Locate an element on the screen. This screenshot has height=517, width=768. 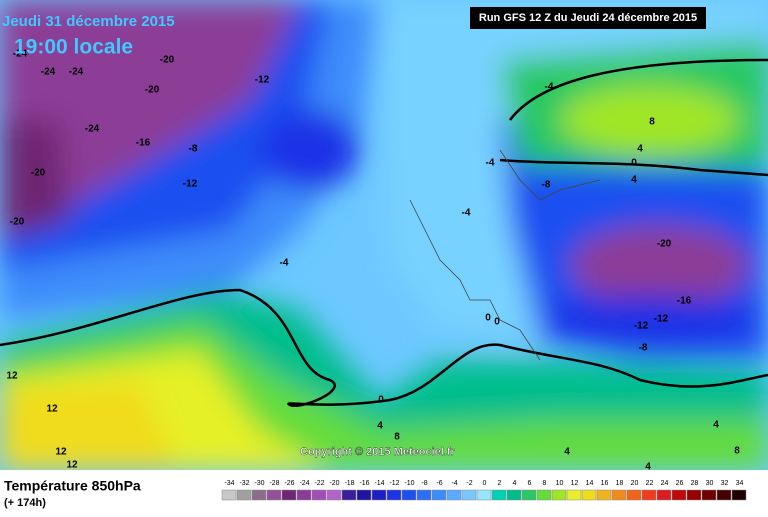
legend-tick-label: -2 is located at coordinates (469, 483).